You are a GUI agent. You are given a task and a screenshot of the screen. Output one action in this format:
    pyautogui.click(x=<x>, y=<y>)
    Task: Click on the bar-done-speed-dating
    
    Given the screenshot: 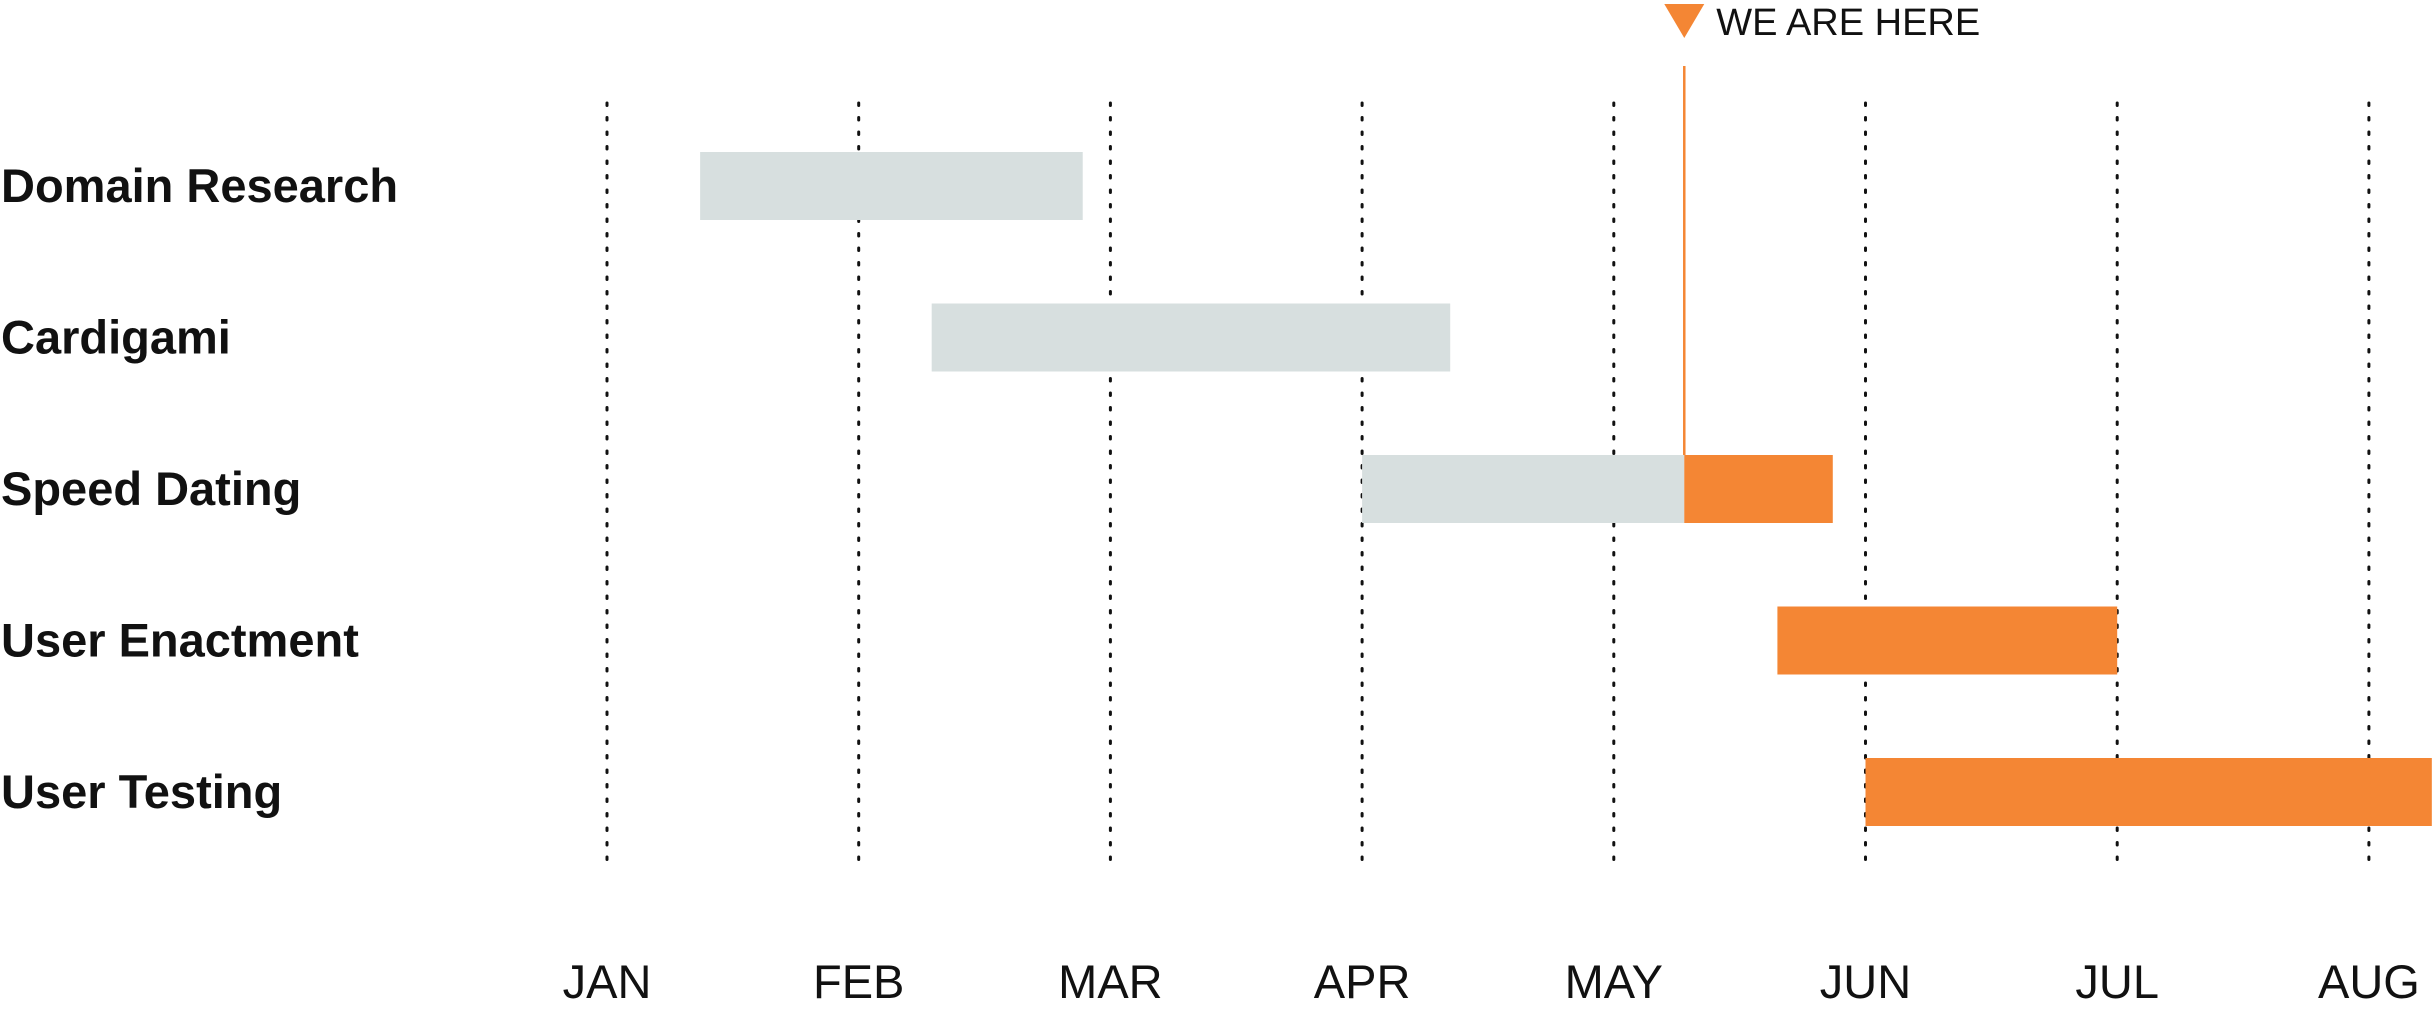 What is the action you would take?
    pyautogui.click(x=1523, y=489)
    